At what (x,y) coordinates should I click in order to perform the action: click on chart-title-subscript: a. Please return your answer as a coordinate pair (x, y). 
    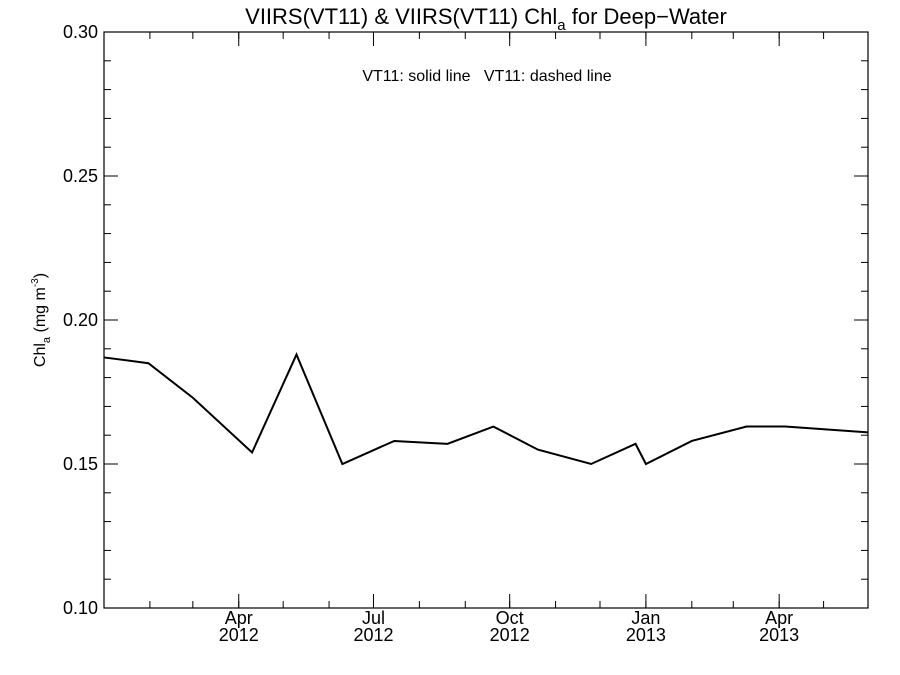
    Looking at the image, I should click on (561, 25).